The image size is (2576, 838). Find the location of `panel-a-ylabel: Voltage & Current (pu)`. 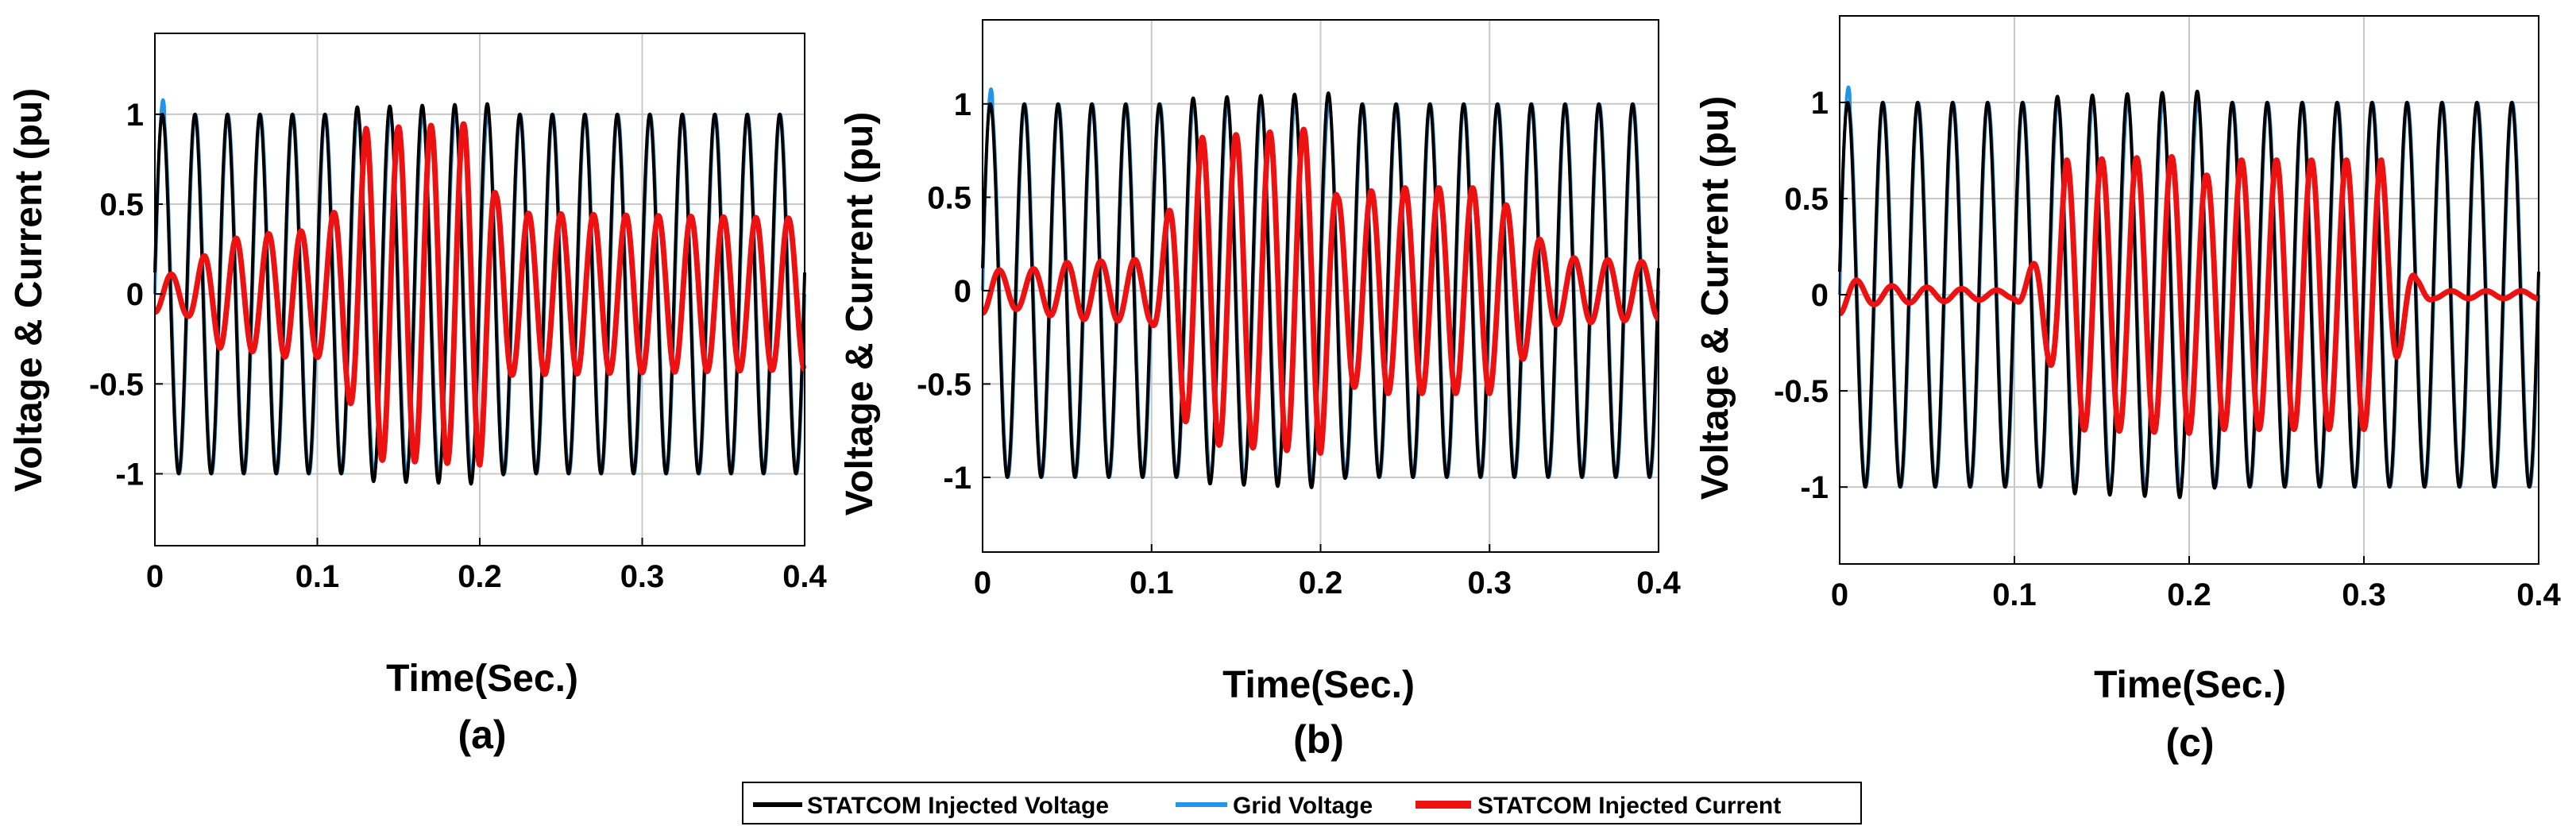

panel-a-ylabel: Voltage & Current (pu) is located at coordinates (29, 290).